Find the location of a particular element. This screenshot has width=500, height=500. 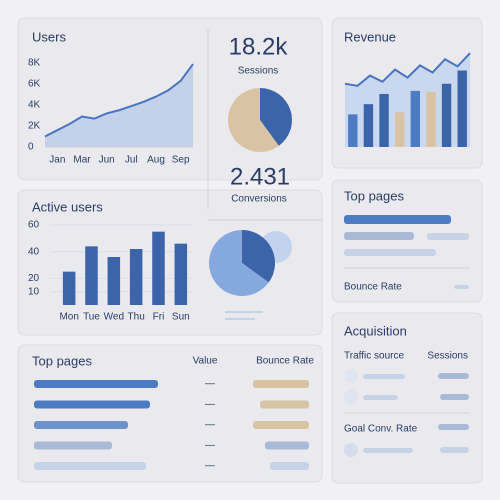

metric-value: 18.2k is located at coordinates (259, 46).